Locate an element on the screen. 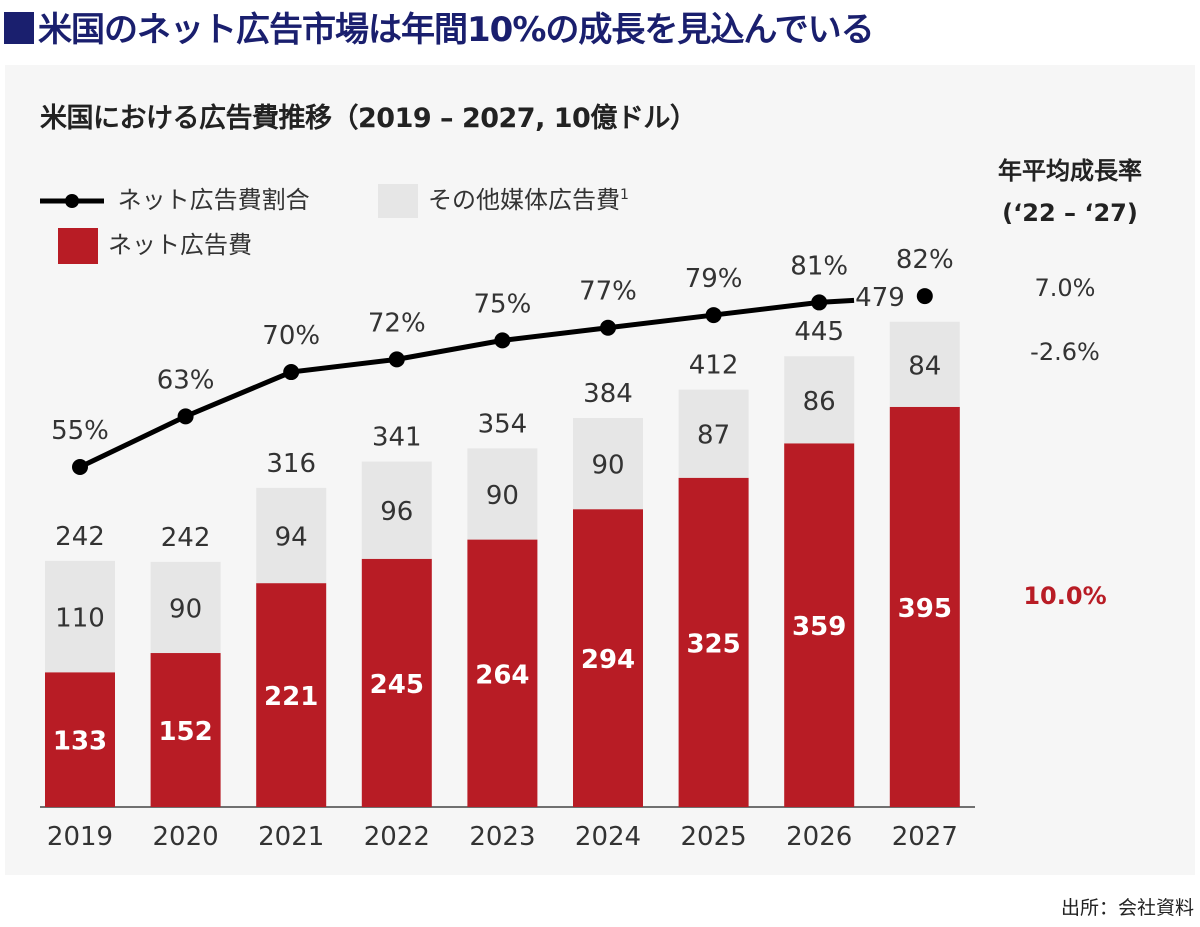 The width and height of the screenshot is (1200, 927). total-value-label: 445 is located at coordinates (819, 332).